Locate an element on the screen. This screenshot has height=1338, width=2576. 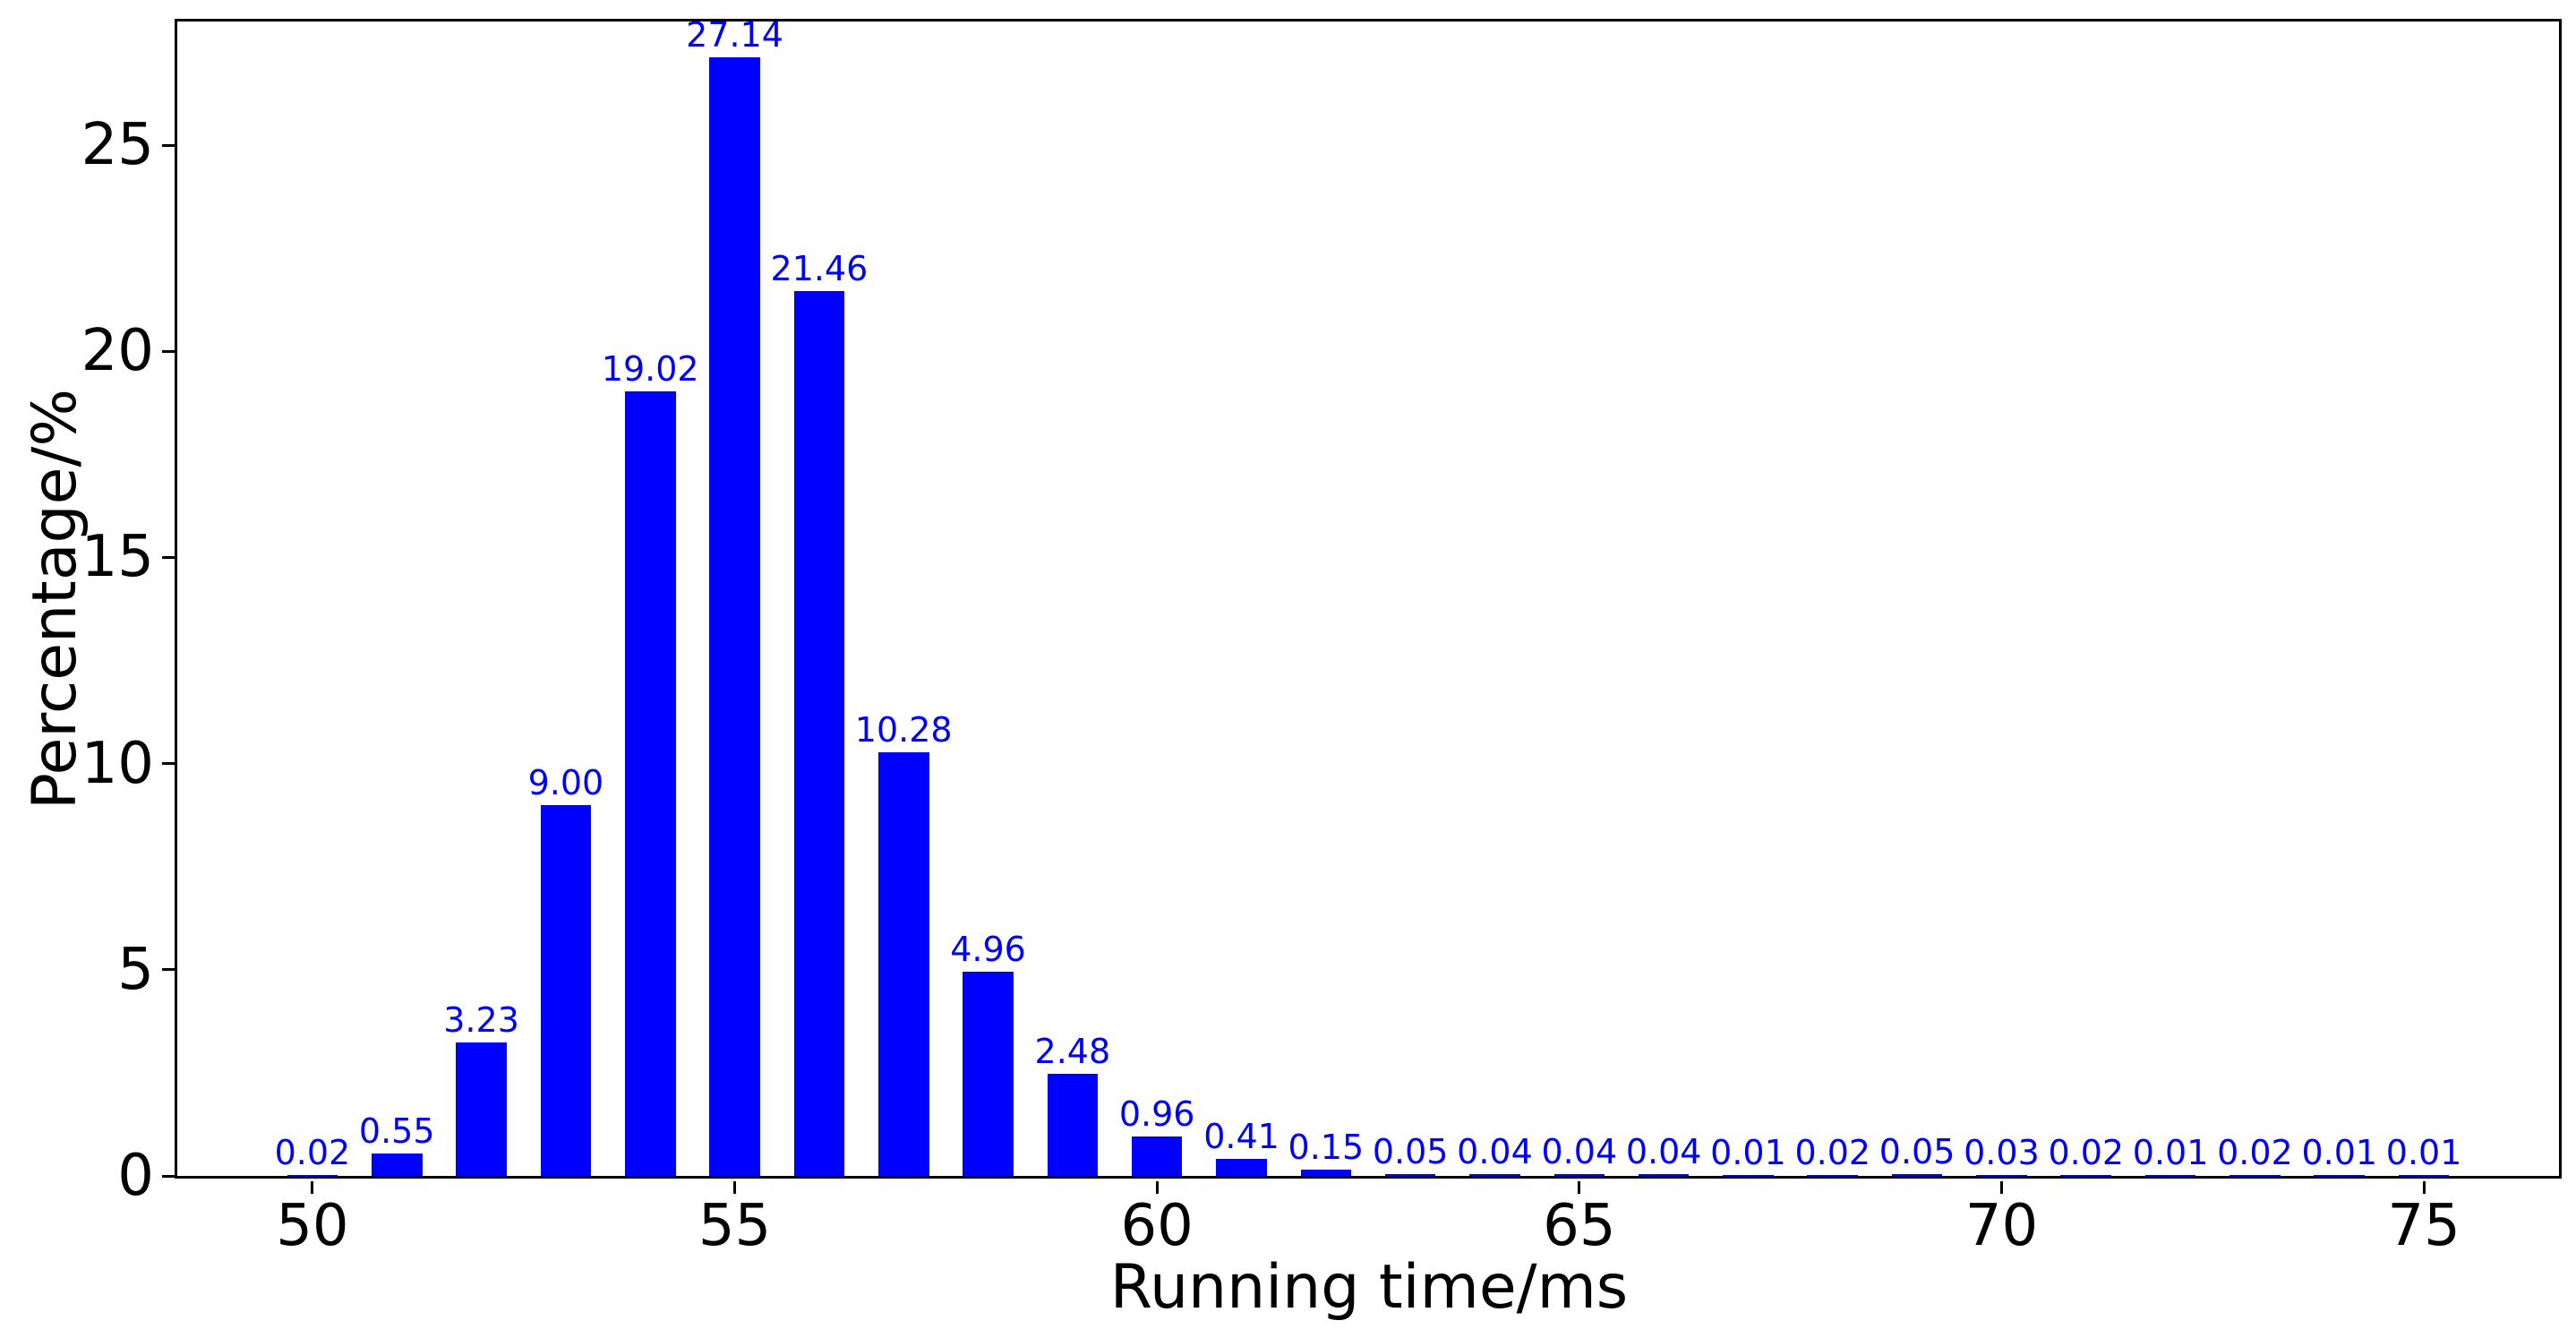
bar-value-label: 0.41 is located at coordinates (1241, 1136).